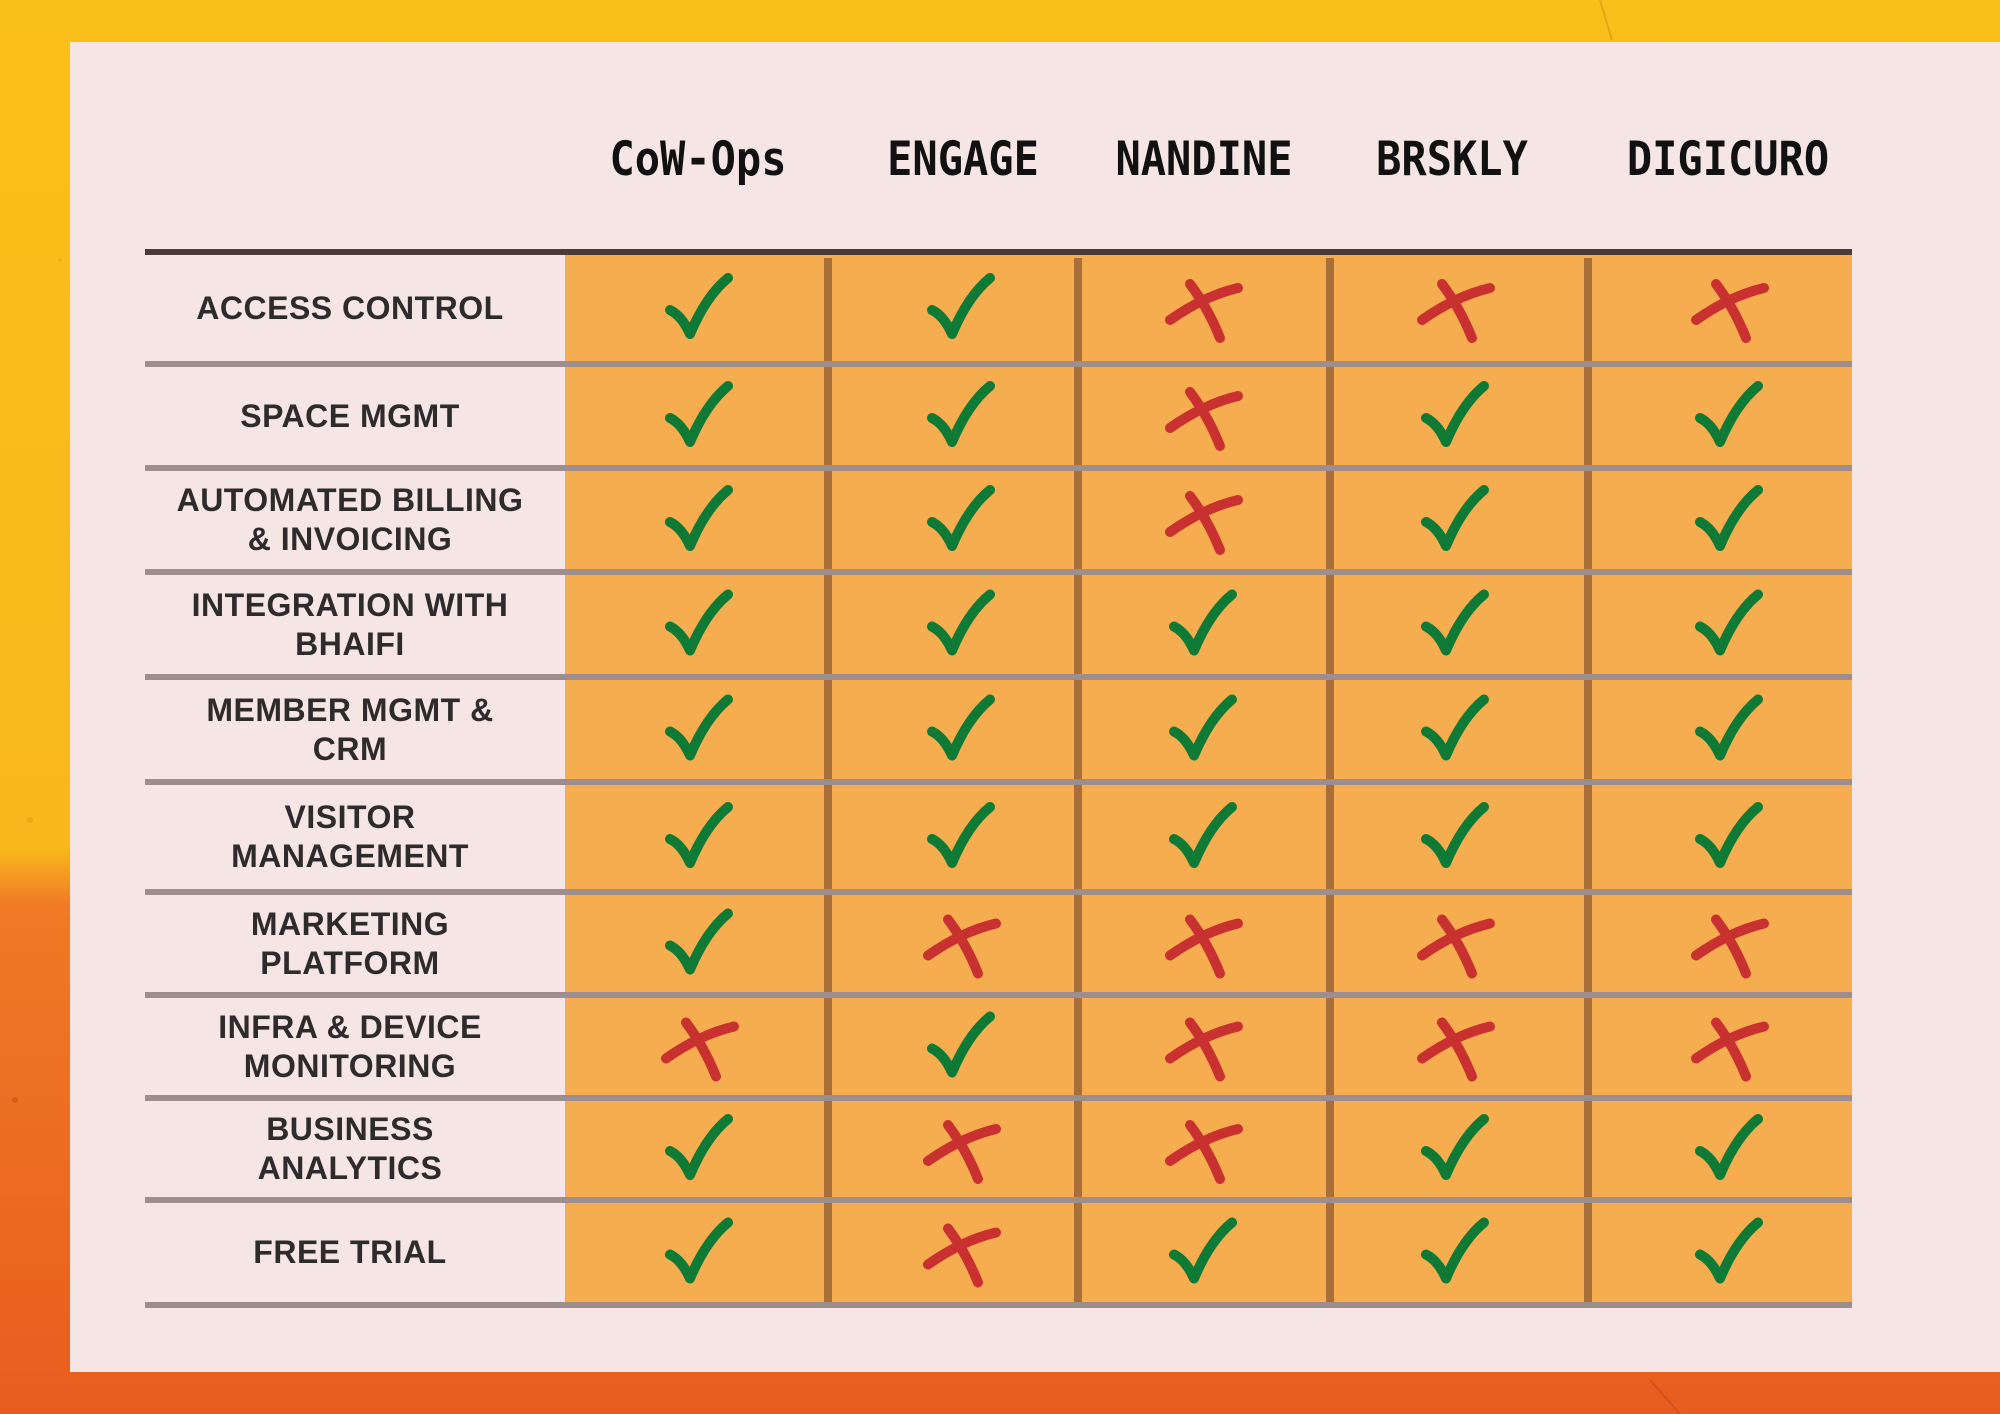 The image size is (2000, 1414). Describe the element at coordinates (1728, 159) in the screenshot. I see `column-header: DIGICURO` at that location.